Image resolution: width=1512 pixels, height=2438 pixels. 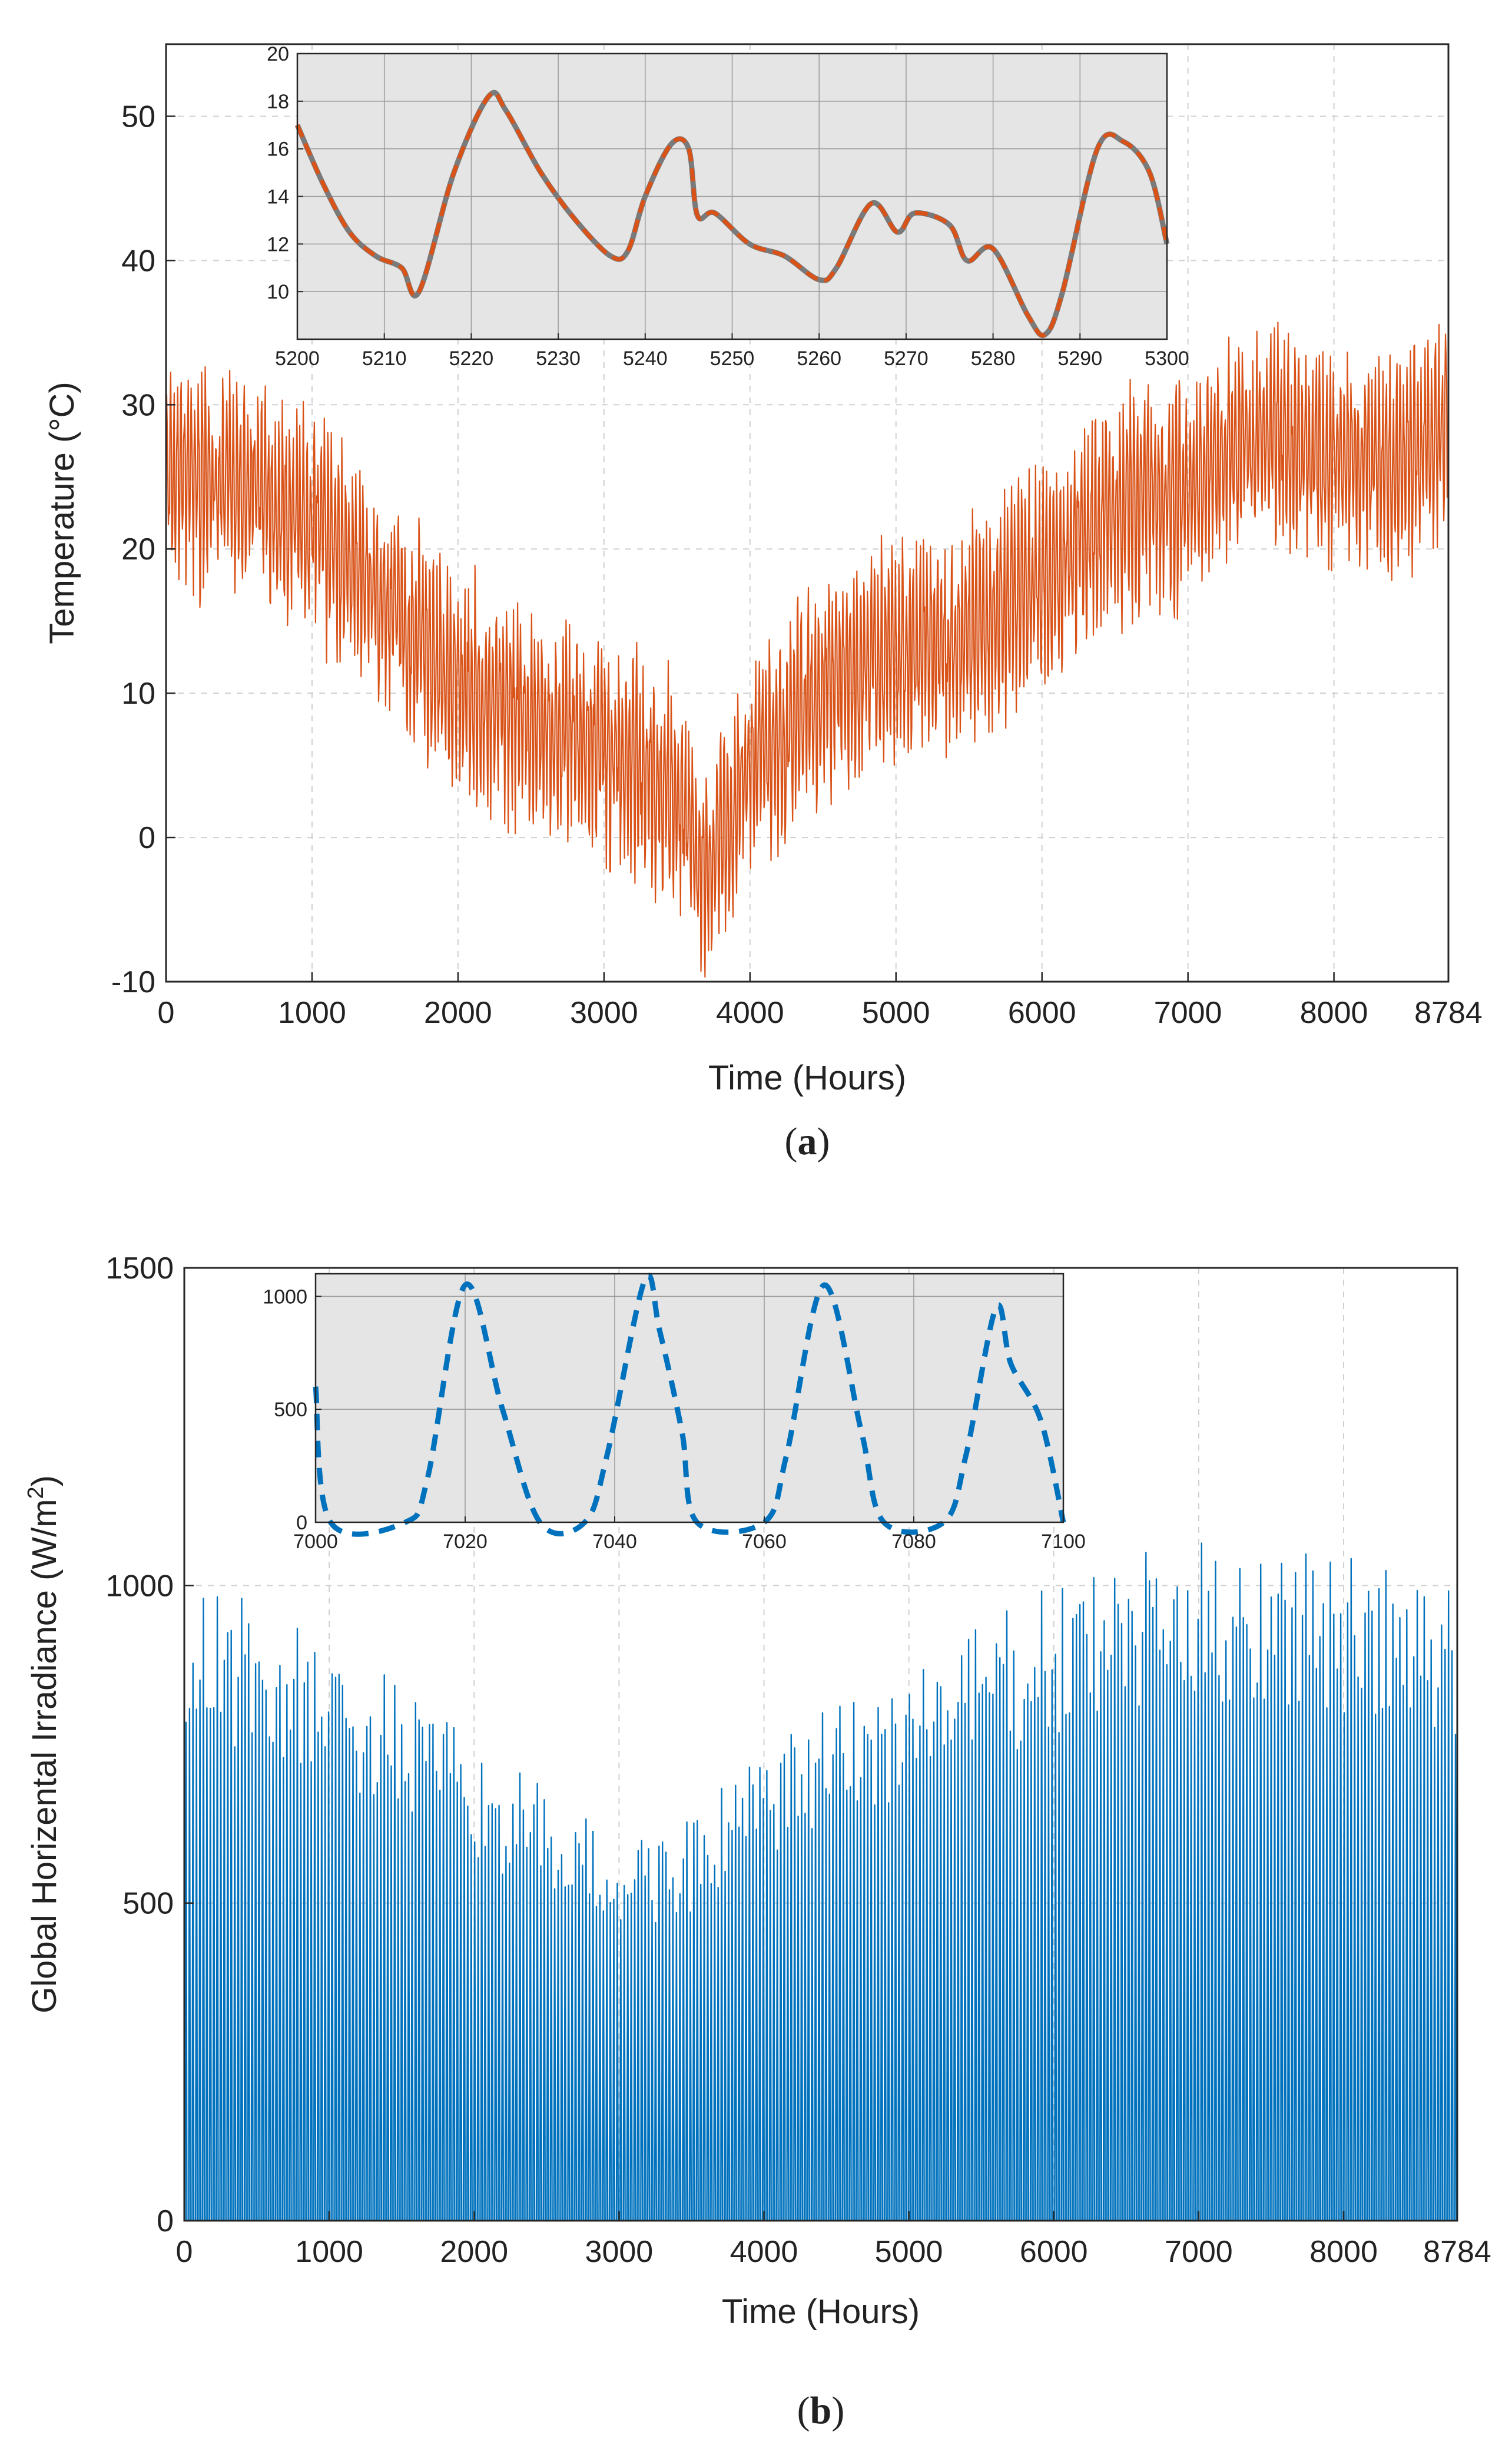 What do you see at coordinates (614, 1542) in the screenshot?
I see `inset-x-tick-label: 7040` at bounding box center [614, 1542].